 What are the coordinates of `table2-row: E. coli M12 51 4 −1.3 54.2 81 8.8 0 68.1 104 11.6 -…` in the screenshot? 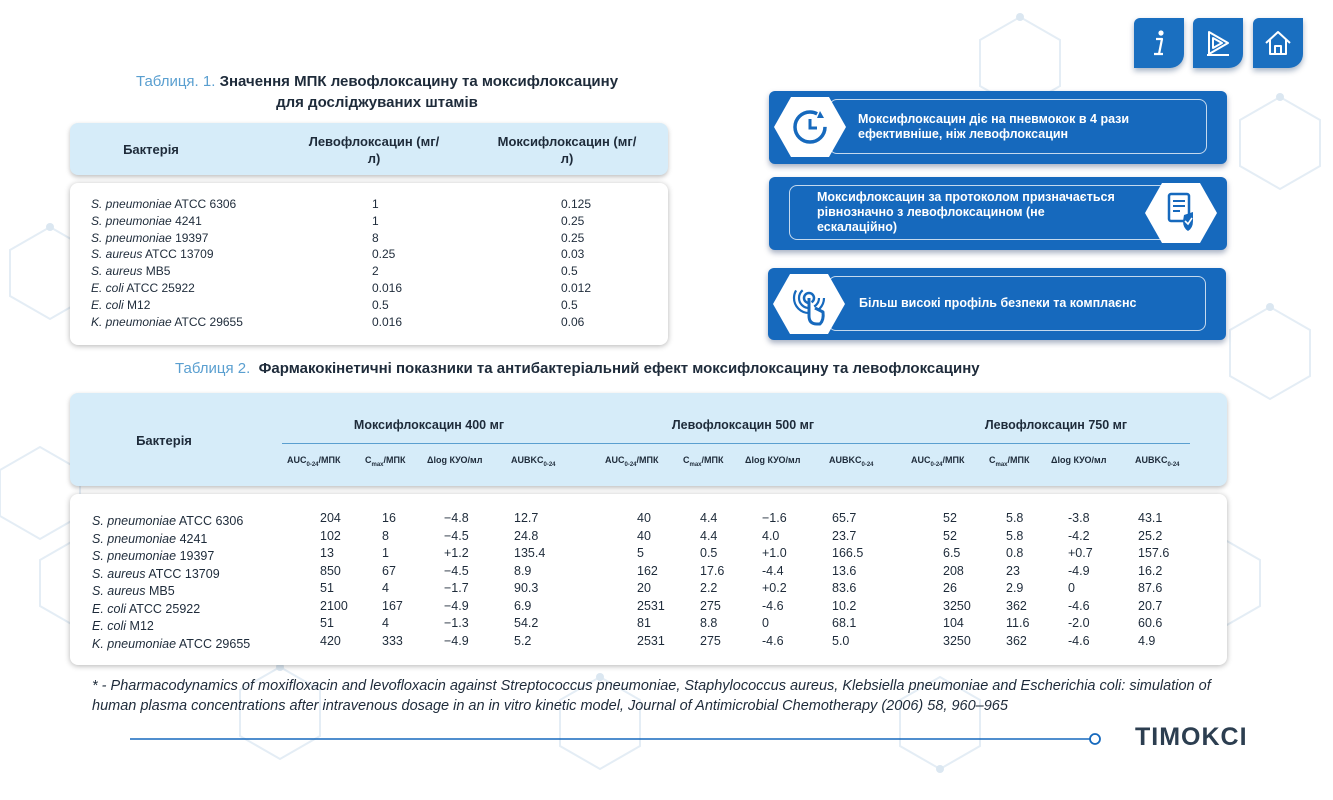 It's located at (648, 624).